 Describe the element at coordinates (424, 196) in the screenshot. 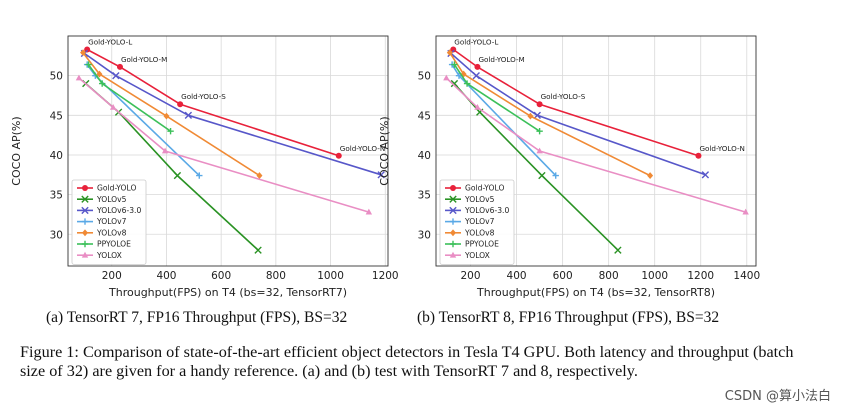

I see `y-tick-label: 35` at that location.